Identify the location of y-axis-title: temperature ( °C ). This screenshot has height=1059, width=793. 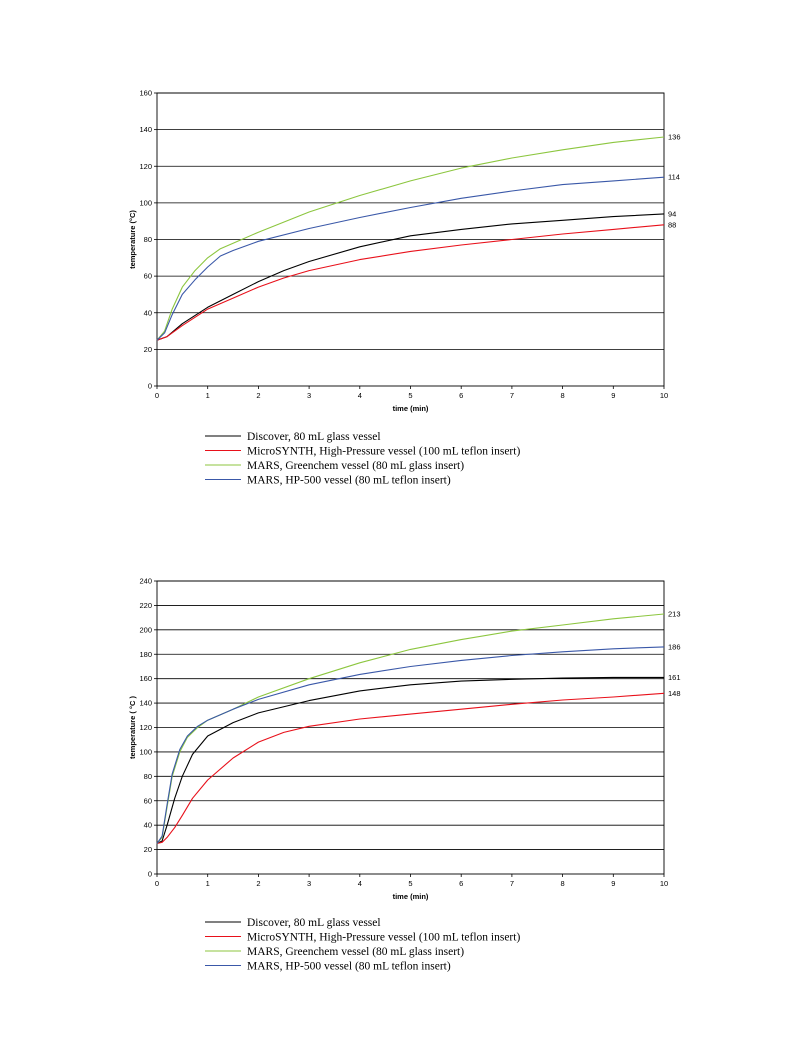
(132, 727).